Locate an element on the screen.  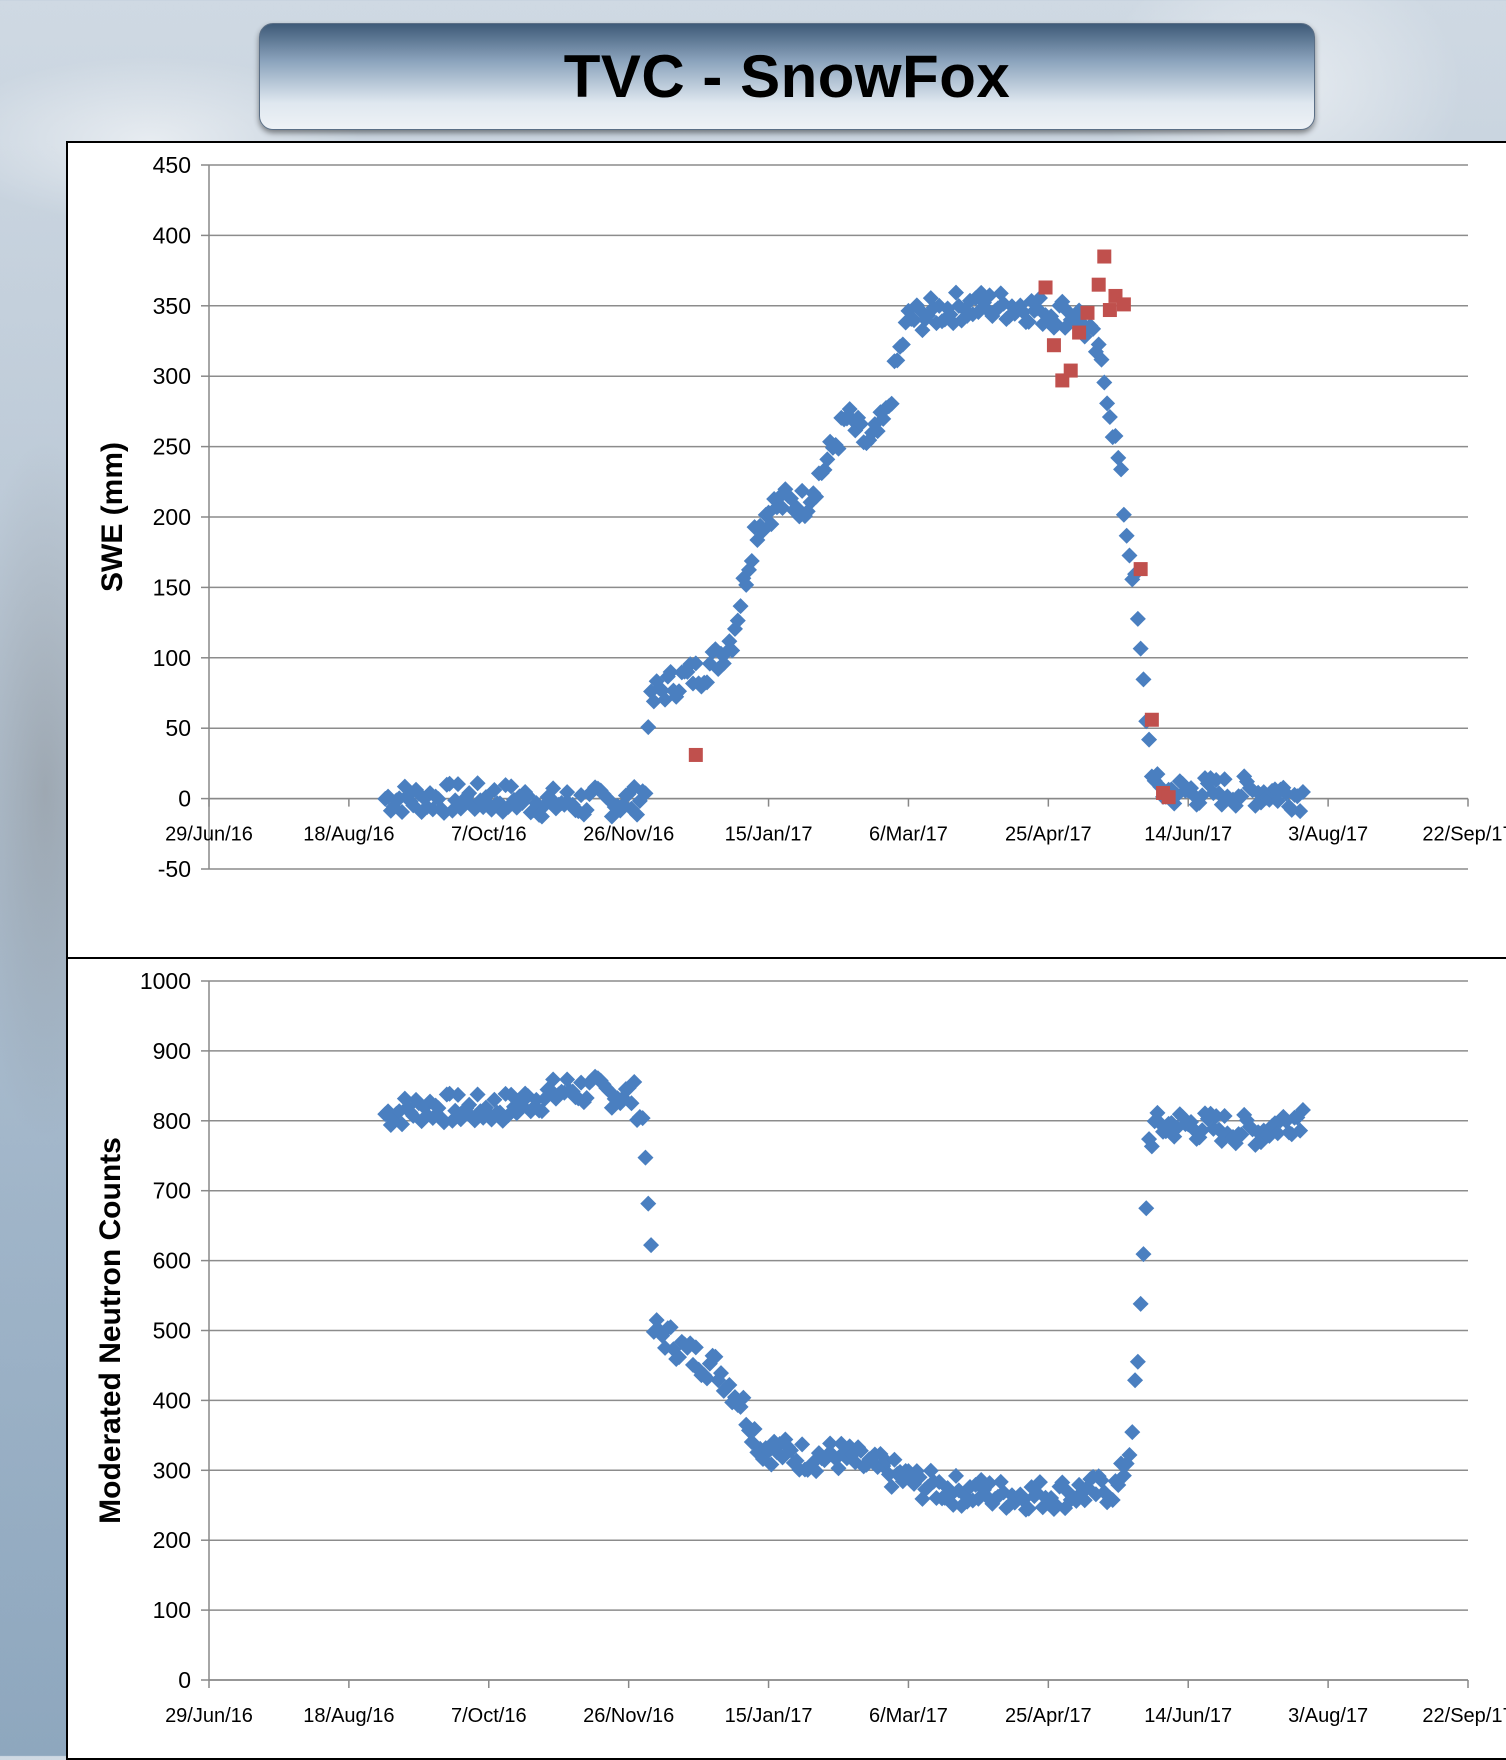
x-tick-label: 15/Jan/17 is located at coordinates (769, 835).